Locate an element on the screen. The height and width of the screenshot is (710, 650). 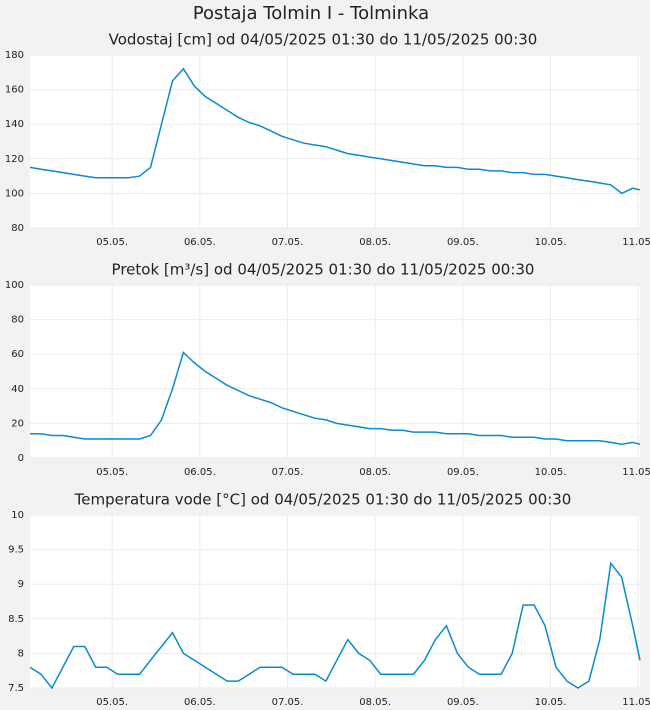
y-tick-label: 160 is located at coordinates (14, 90).